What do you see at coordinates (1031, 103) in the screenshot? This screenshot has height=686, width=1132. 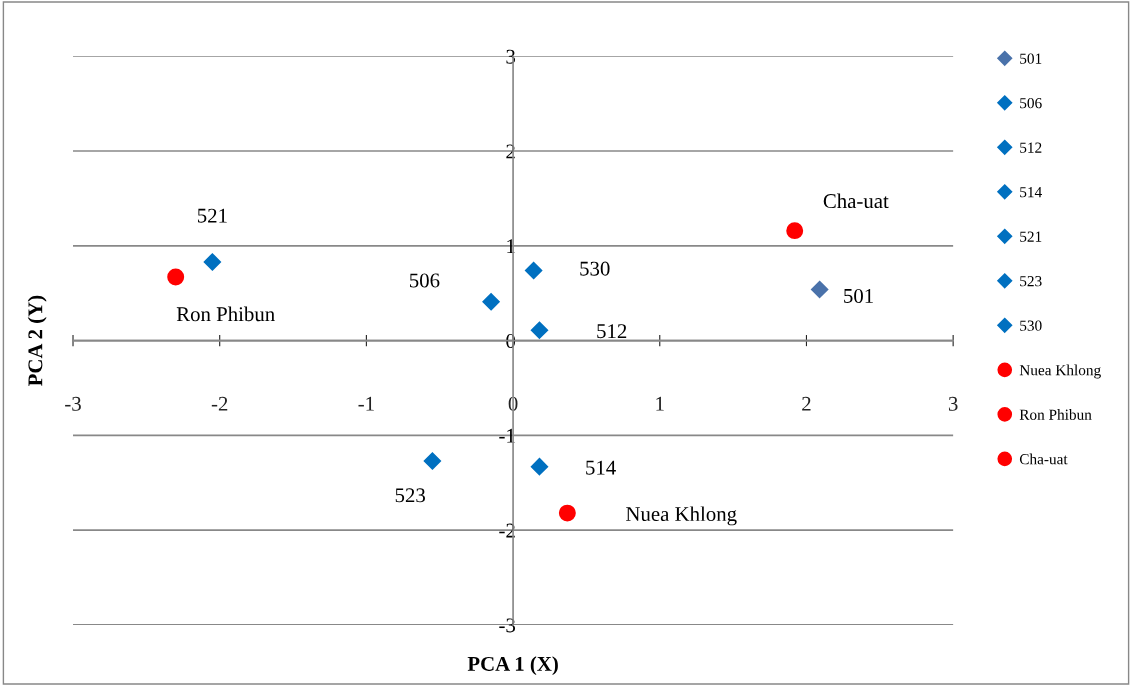 I see `legend-label: 506` at bounding box center [1031, 103].